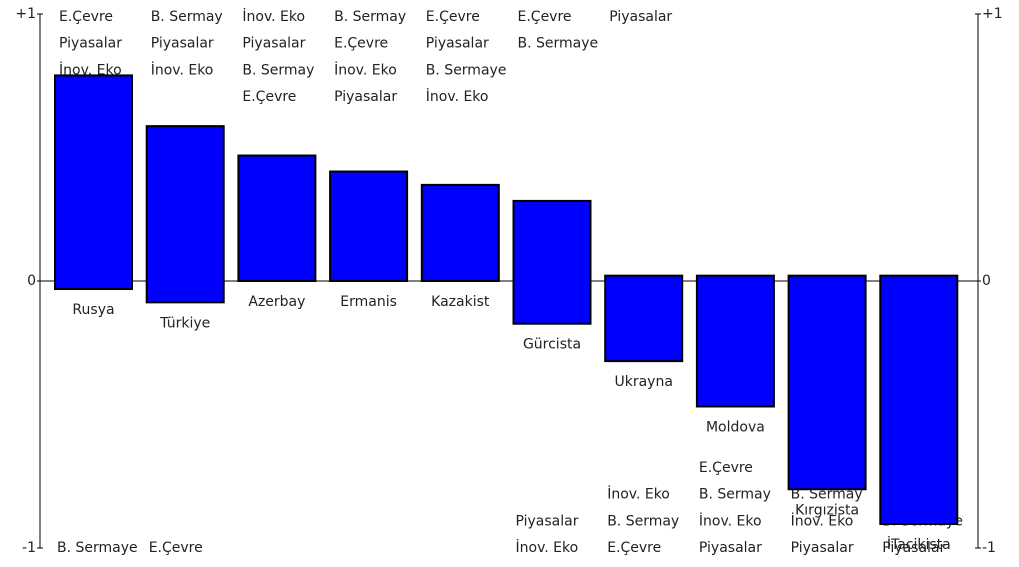 The width and height of the screenshot is (1019, 567). I want to click on bar-label: Azerbay, so click(276, 302).